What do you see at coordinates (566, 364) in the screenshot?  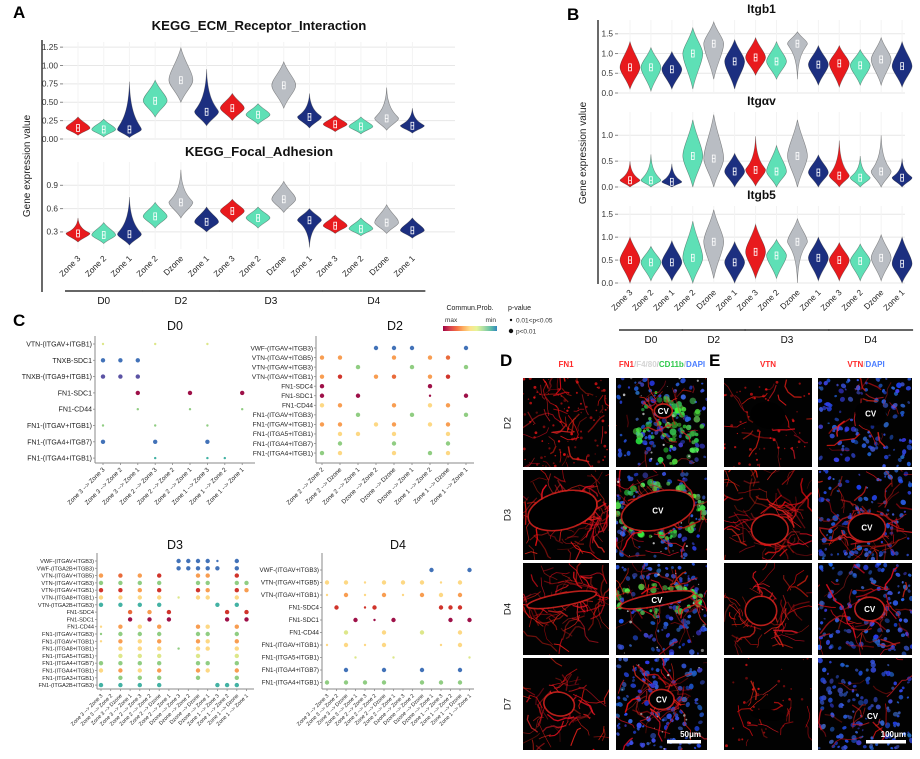 I see `marker-name: FN1` at bounding box center [566, 364].